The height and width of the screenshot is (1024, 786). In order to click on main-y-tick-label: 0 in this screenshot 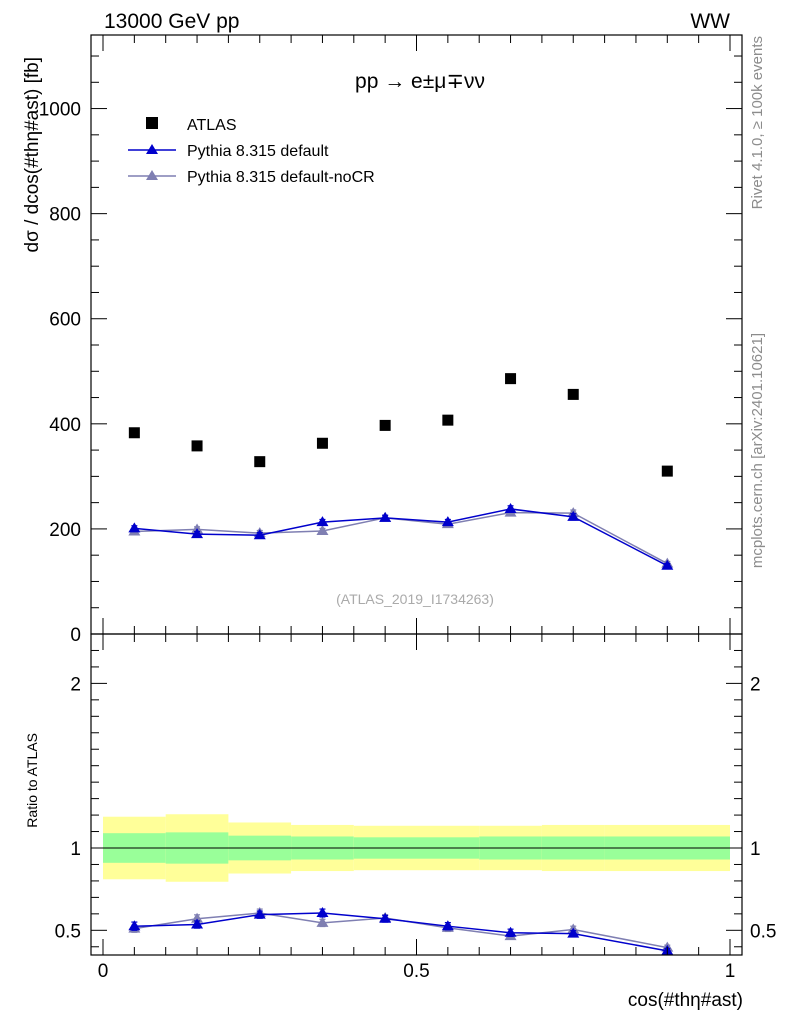, I will do `click(75, 635)`.